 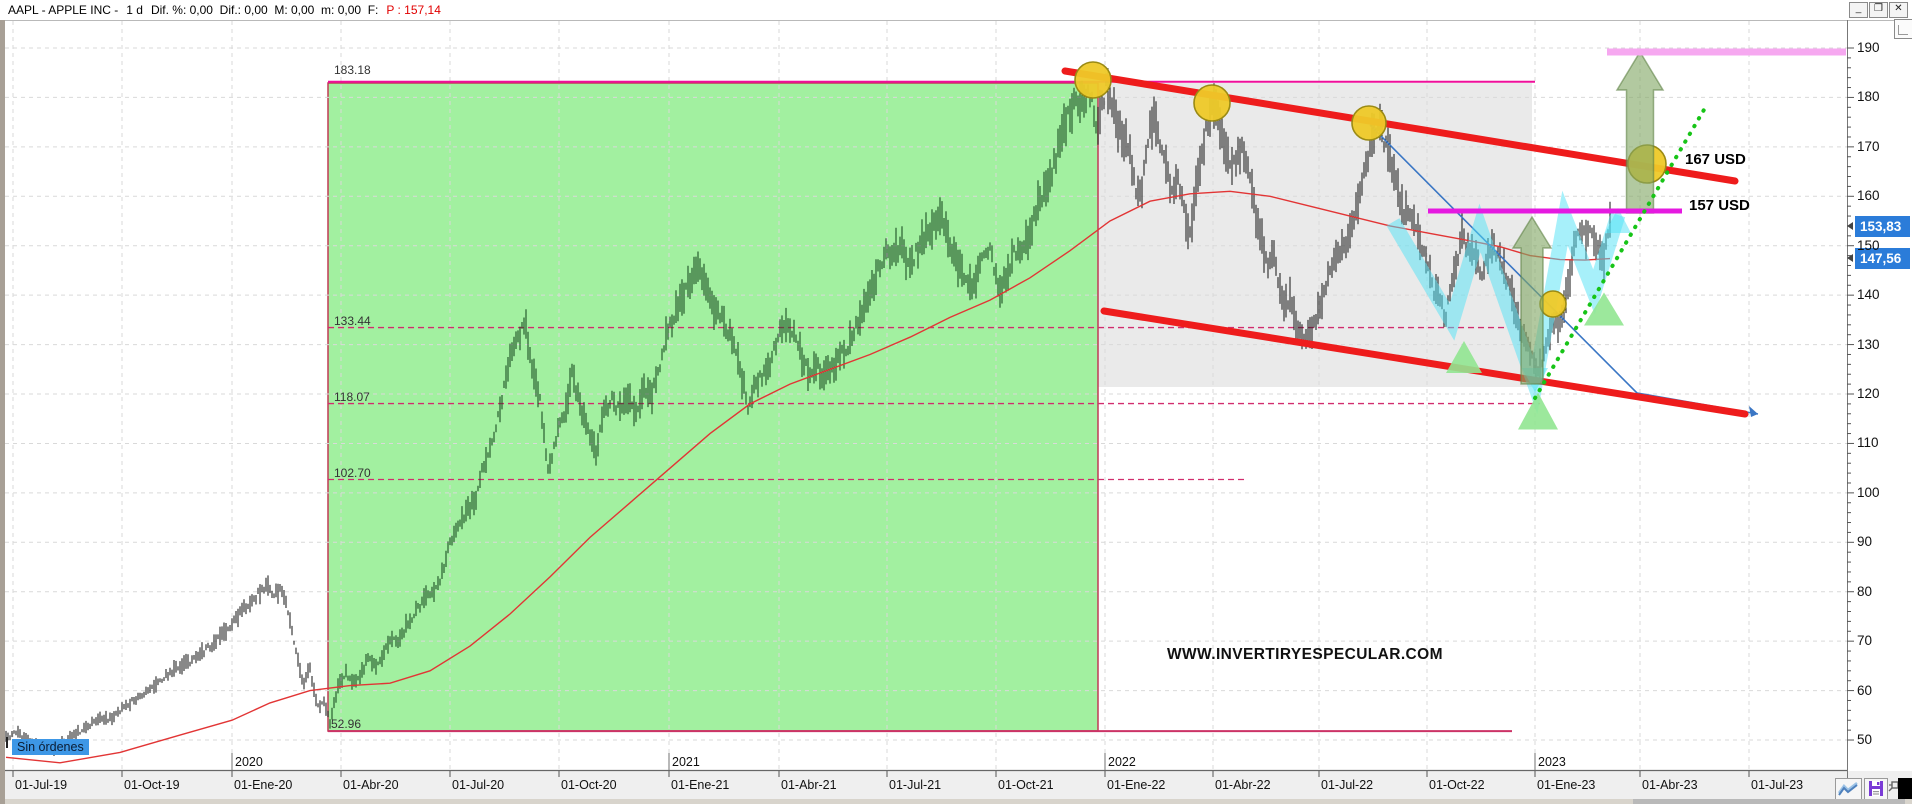 I want to click on date-axis-label: 01-Jul-22, so click(x=1347, y=785).